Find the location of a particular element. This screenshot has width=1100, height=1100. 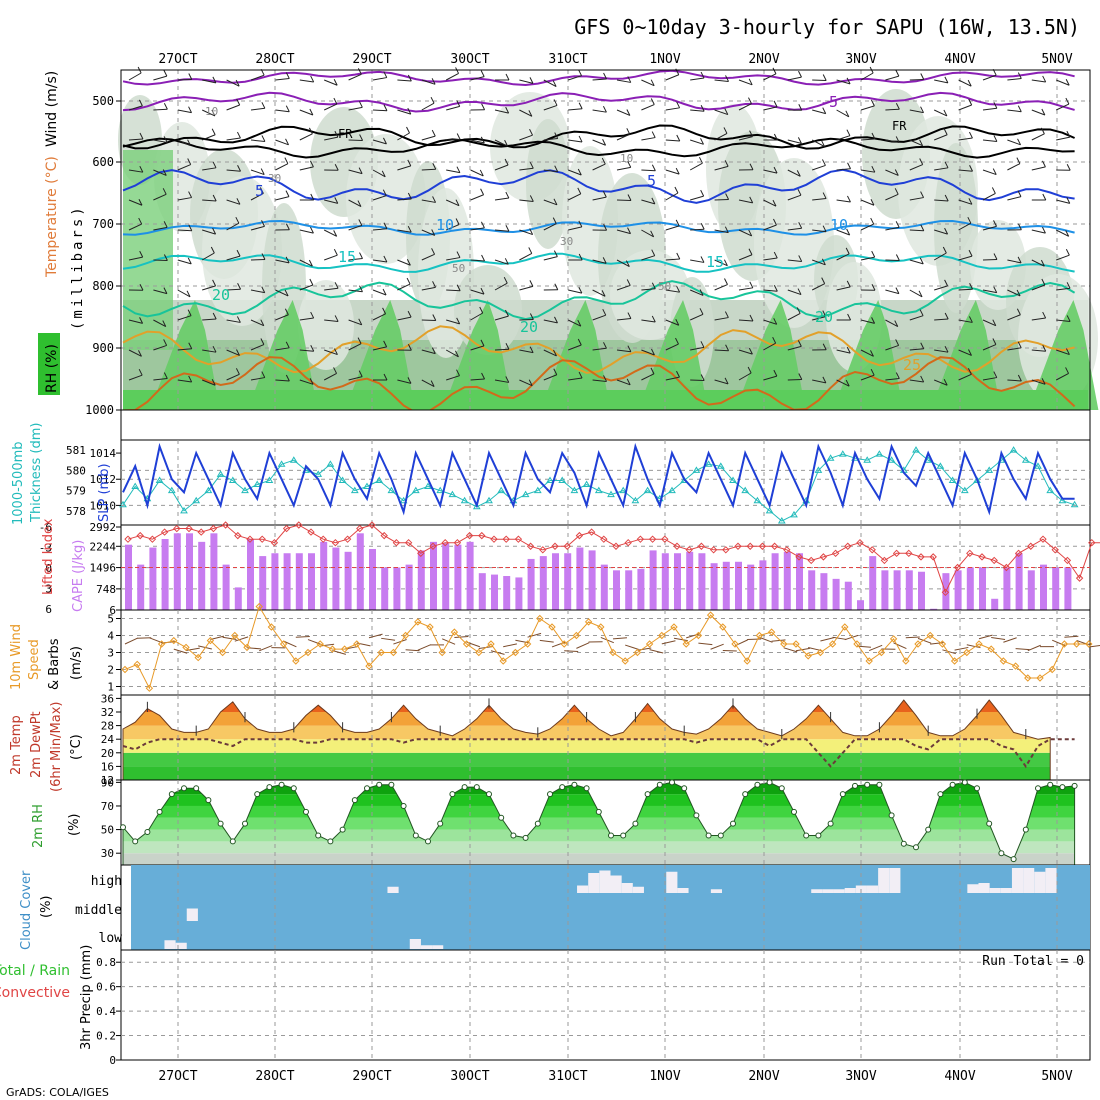

label-20a: 20 is located at coordinates (221, 295).